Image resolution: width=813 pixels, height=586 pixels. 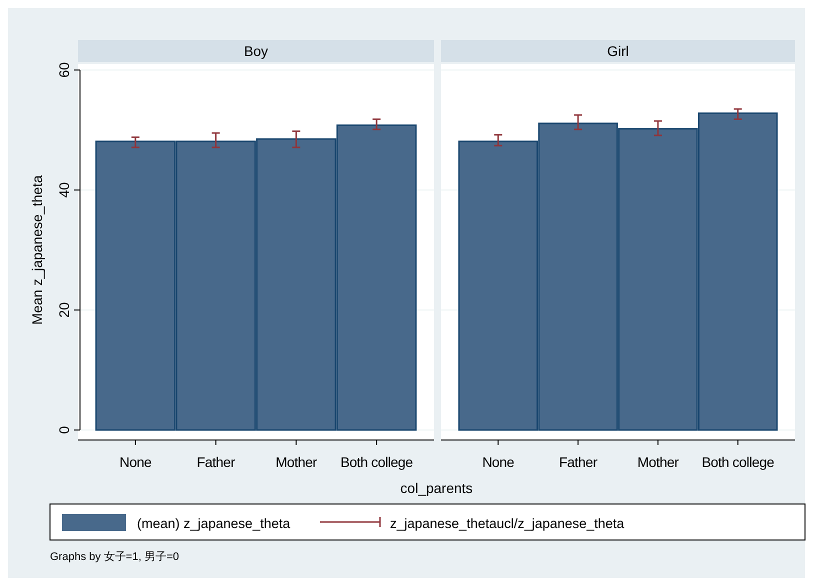 What do you see at coordinates (64, 310) in the screenshot?
I see `y-tick-label: 20` at bounding box center [64, 310].